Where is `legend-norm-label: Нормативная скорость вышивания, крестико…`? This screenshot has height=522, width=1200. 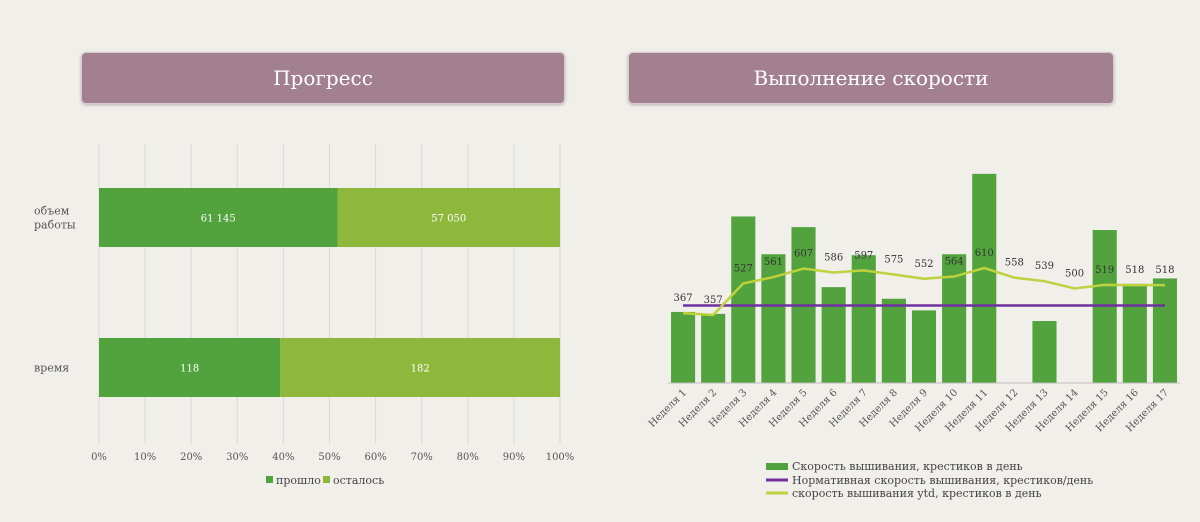
legend-norm-label: Нормативная скорость вышивания, крестико… is located at coordinates (942, 480).